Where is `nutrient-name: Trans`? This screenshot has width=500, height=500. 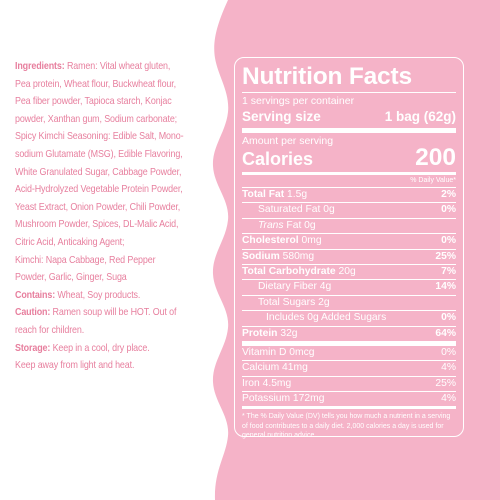
nutrient-name: Trans is located at coordinates (271, 225).